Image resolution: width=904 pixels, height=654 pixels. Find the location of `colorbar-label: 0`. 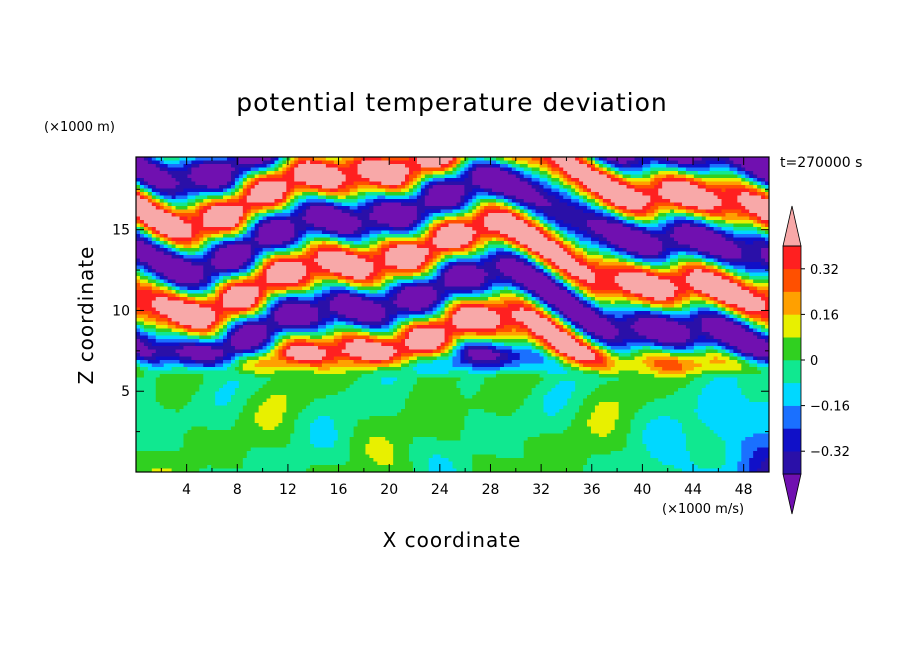

colorbar-label: 0 is located at coordinates (814, 361).